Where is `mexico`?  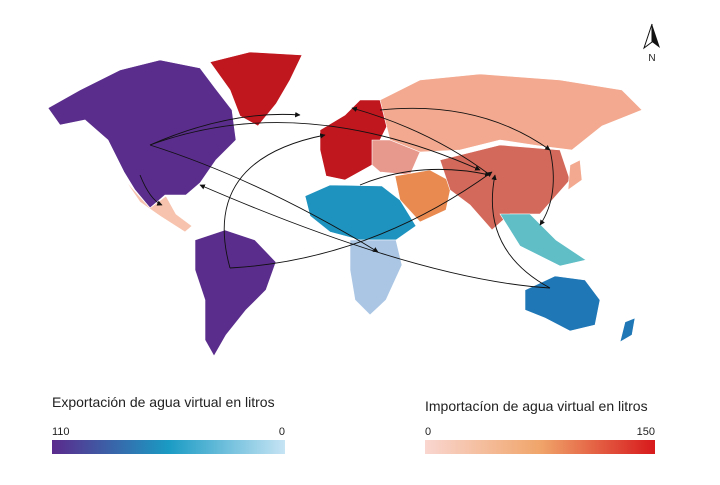 mexico is located at coordinates (158, 206).